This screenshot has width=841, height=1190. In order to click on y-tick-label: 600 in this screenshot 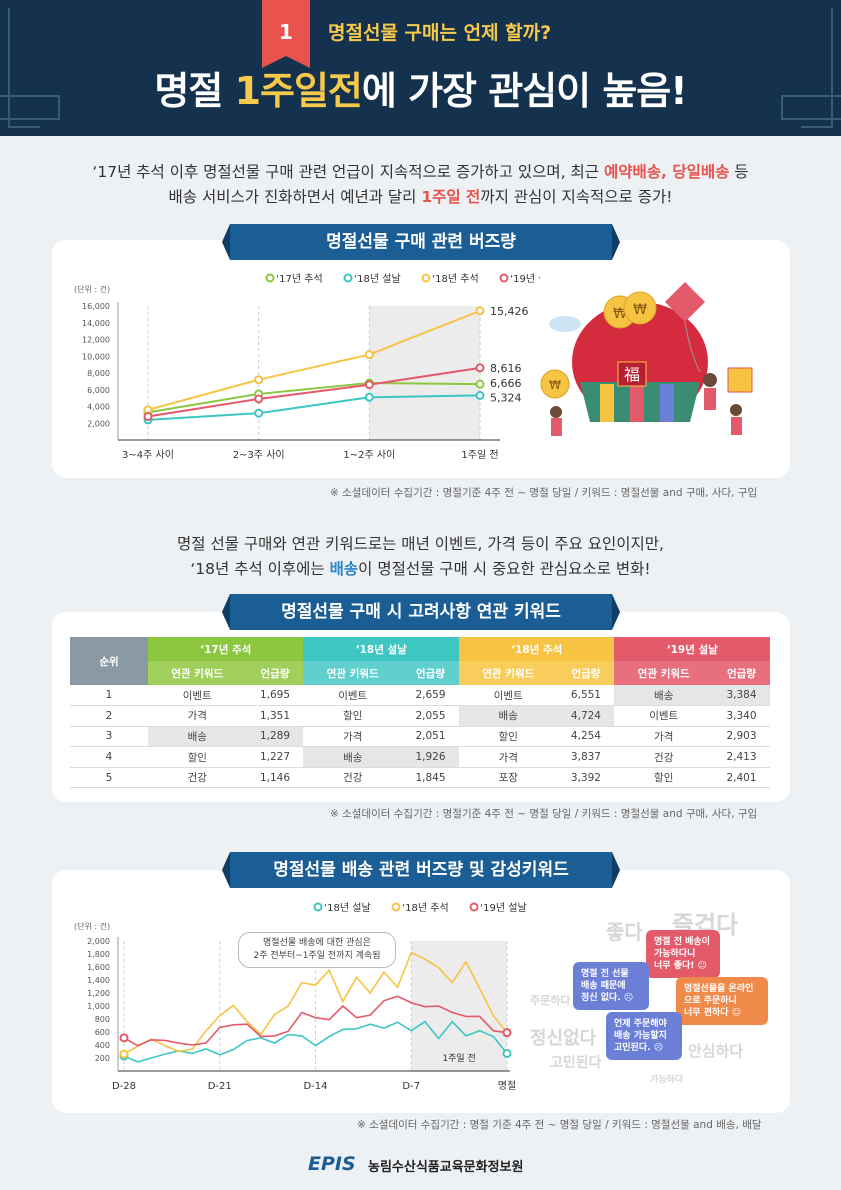, I will do `click(102, 1032)`.